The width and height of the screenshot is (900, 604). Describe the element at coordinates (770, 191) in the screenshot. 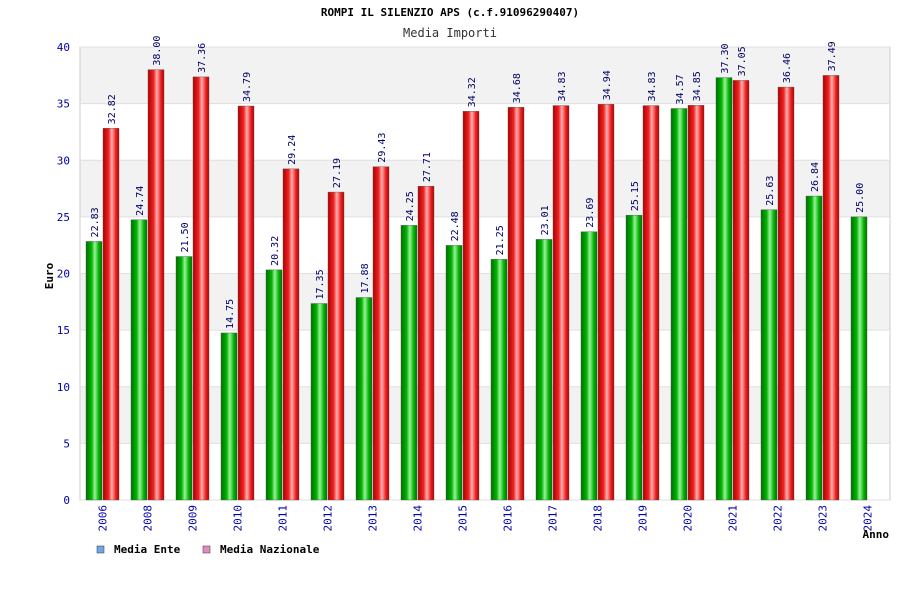

I see `value-label: 25.63` at that location.